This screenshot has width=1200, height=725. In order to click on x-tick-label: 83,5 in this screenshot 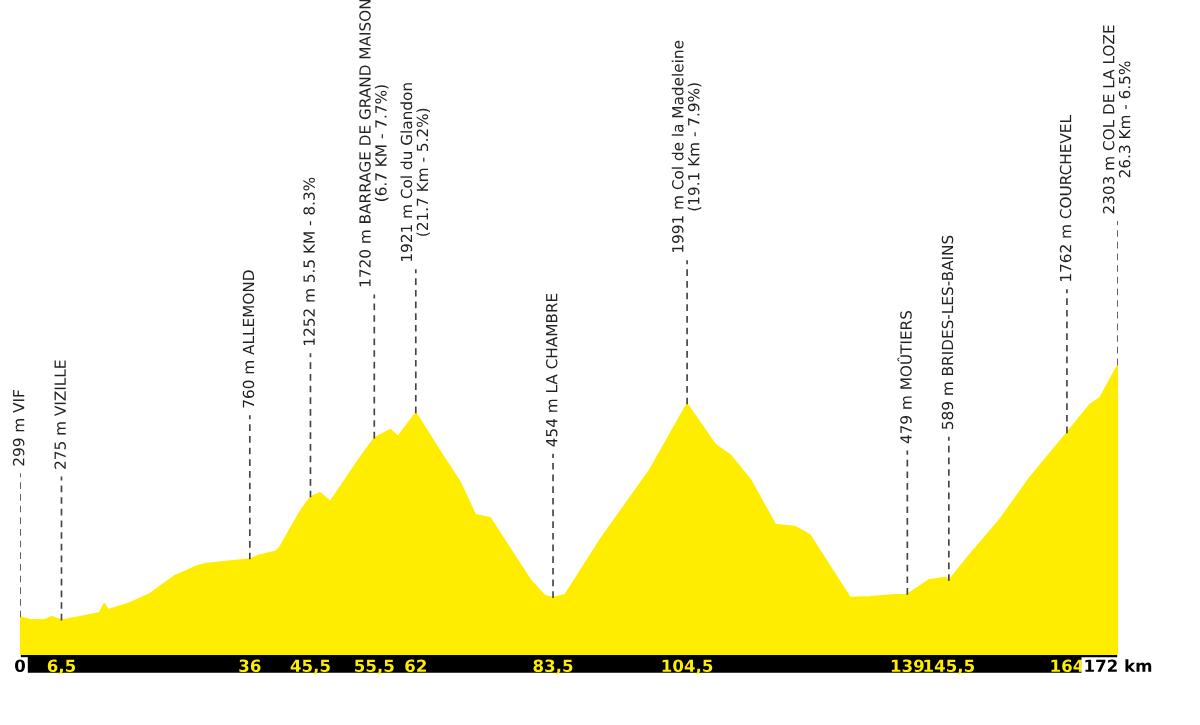, I will do `click(553, 667)`.